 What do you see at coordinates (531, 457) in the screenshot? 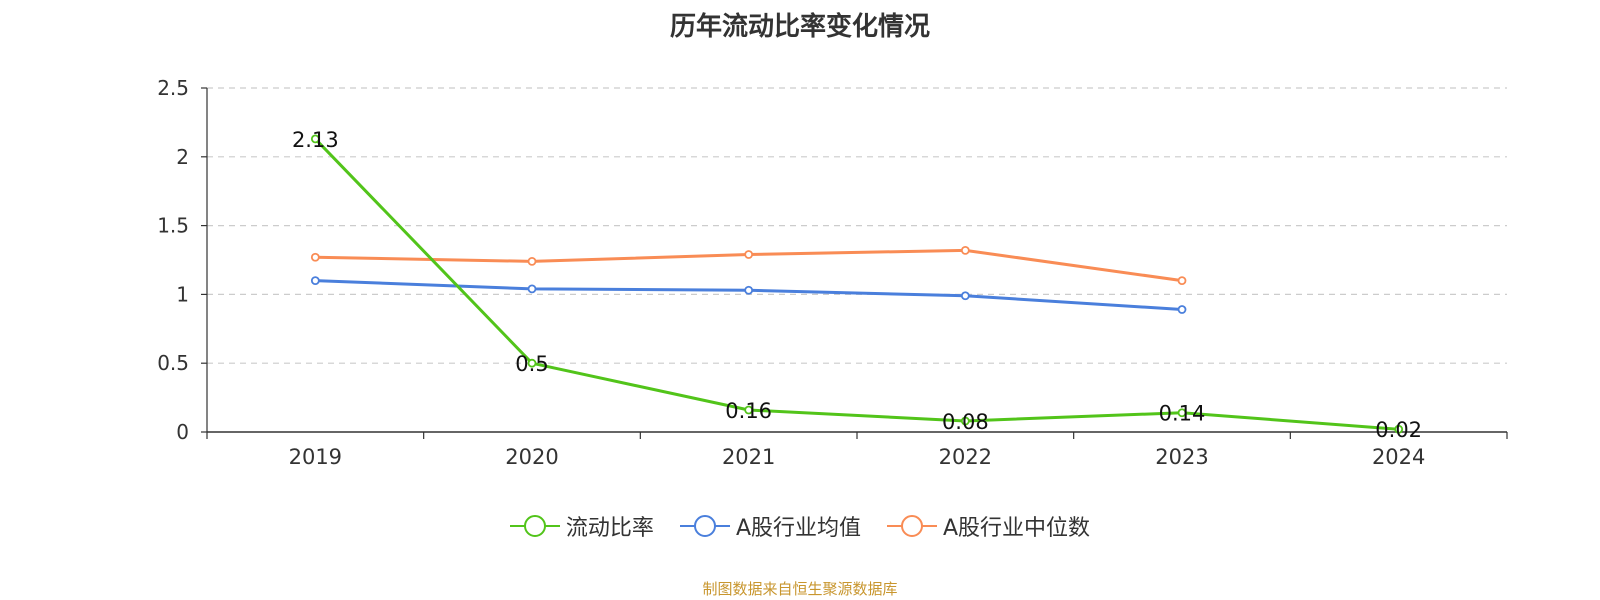
I see `x-tick-label: 2020` at bounding box center [531, 457].